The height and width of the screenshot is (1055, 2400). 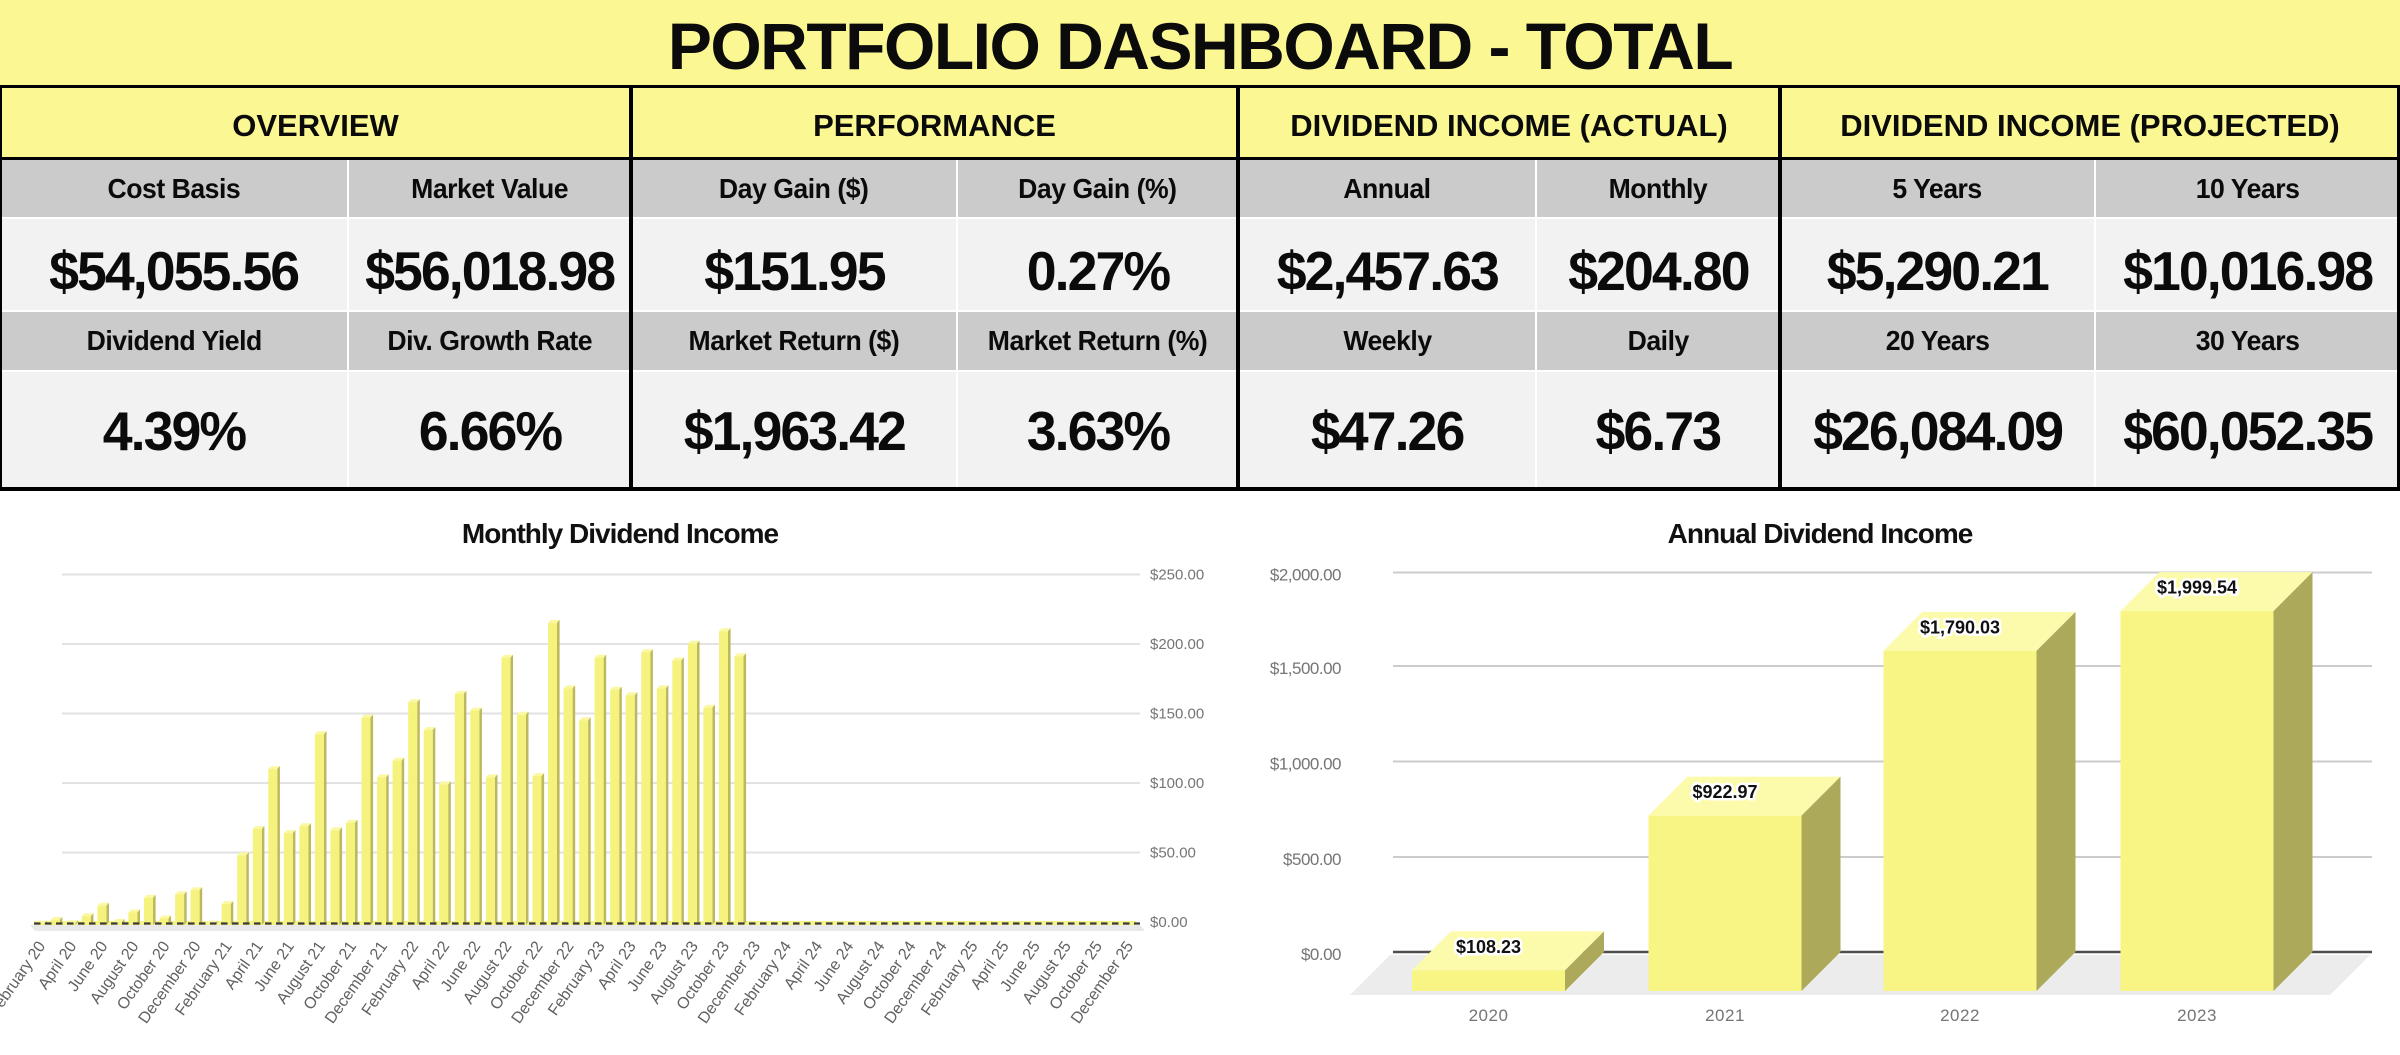 What do you see at coordinates (1725, 1015) in the screenshot?
I see `svg-text: 2021` at bounding box center [1725, 1015].